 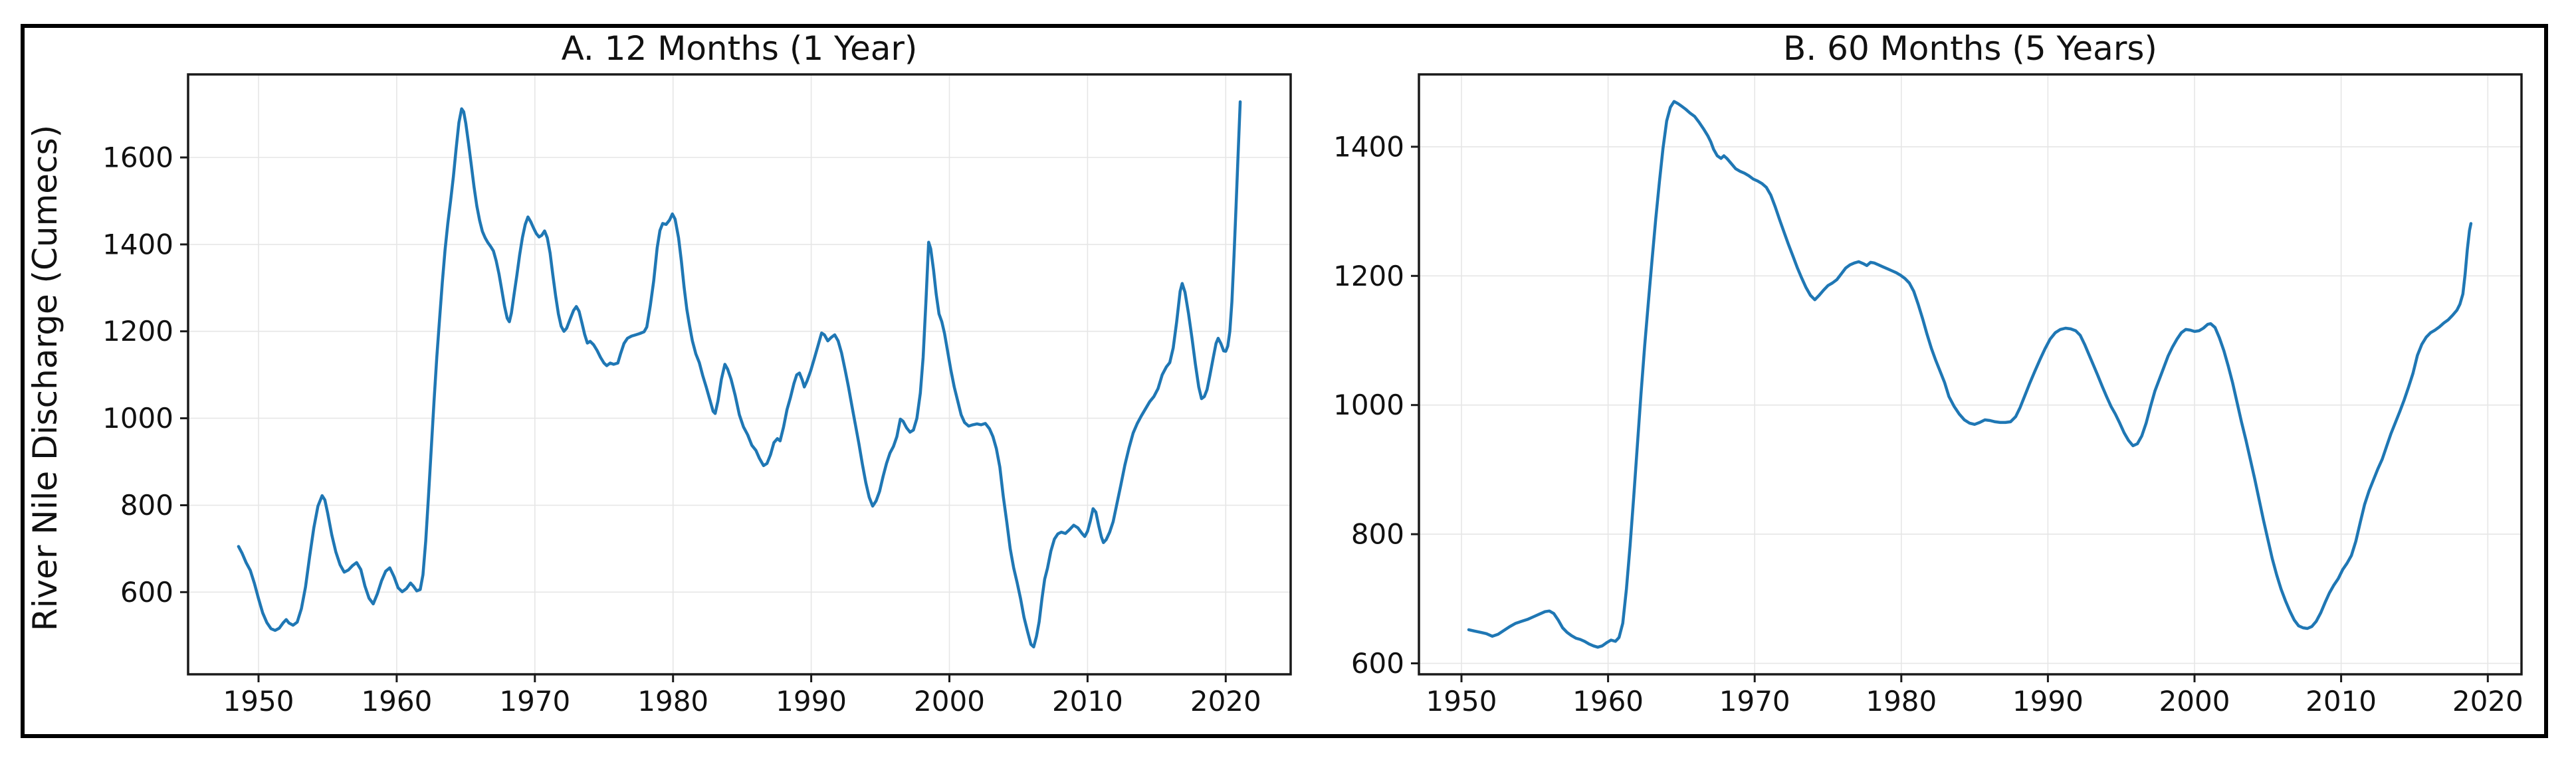 I want to click on panel-title: B. 60 Months (5 Years), so click(x=1970, y=48).